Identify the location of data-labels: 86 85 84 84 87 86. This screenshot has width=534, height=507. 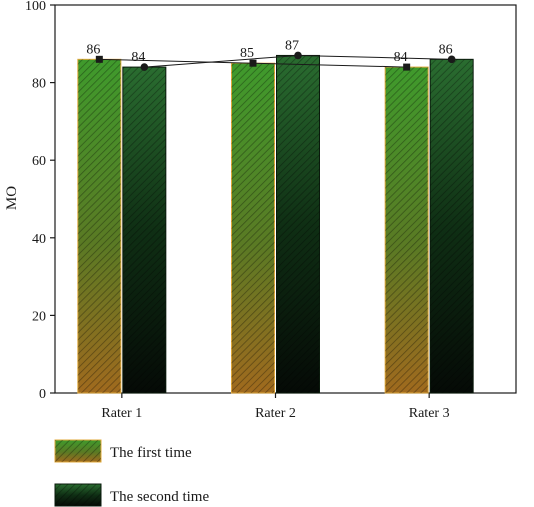
(269, 51).